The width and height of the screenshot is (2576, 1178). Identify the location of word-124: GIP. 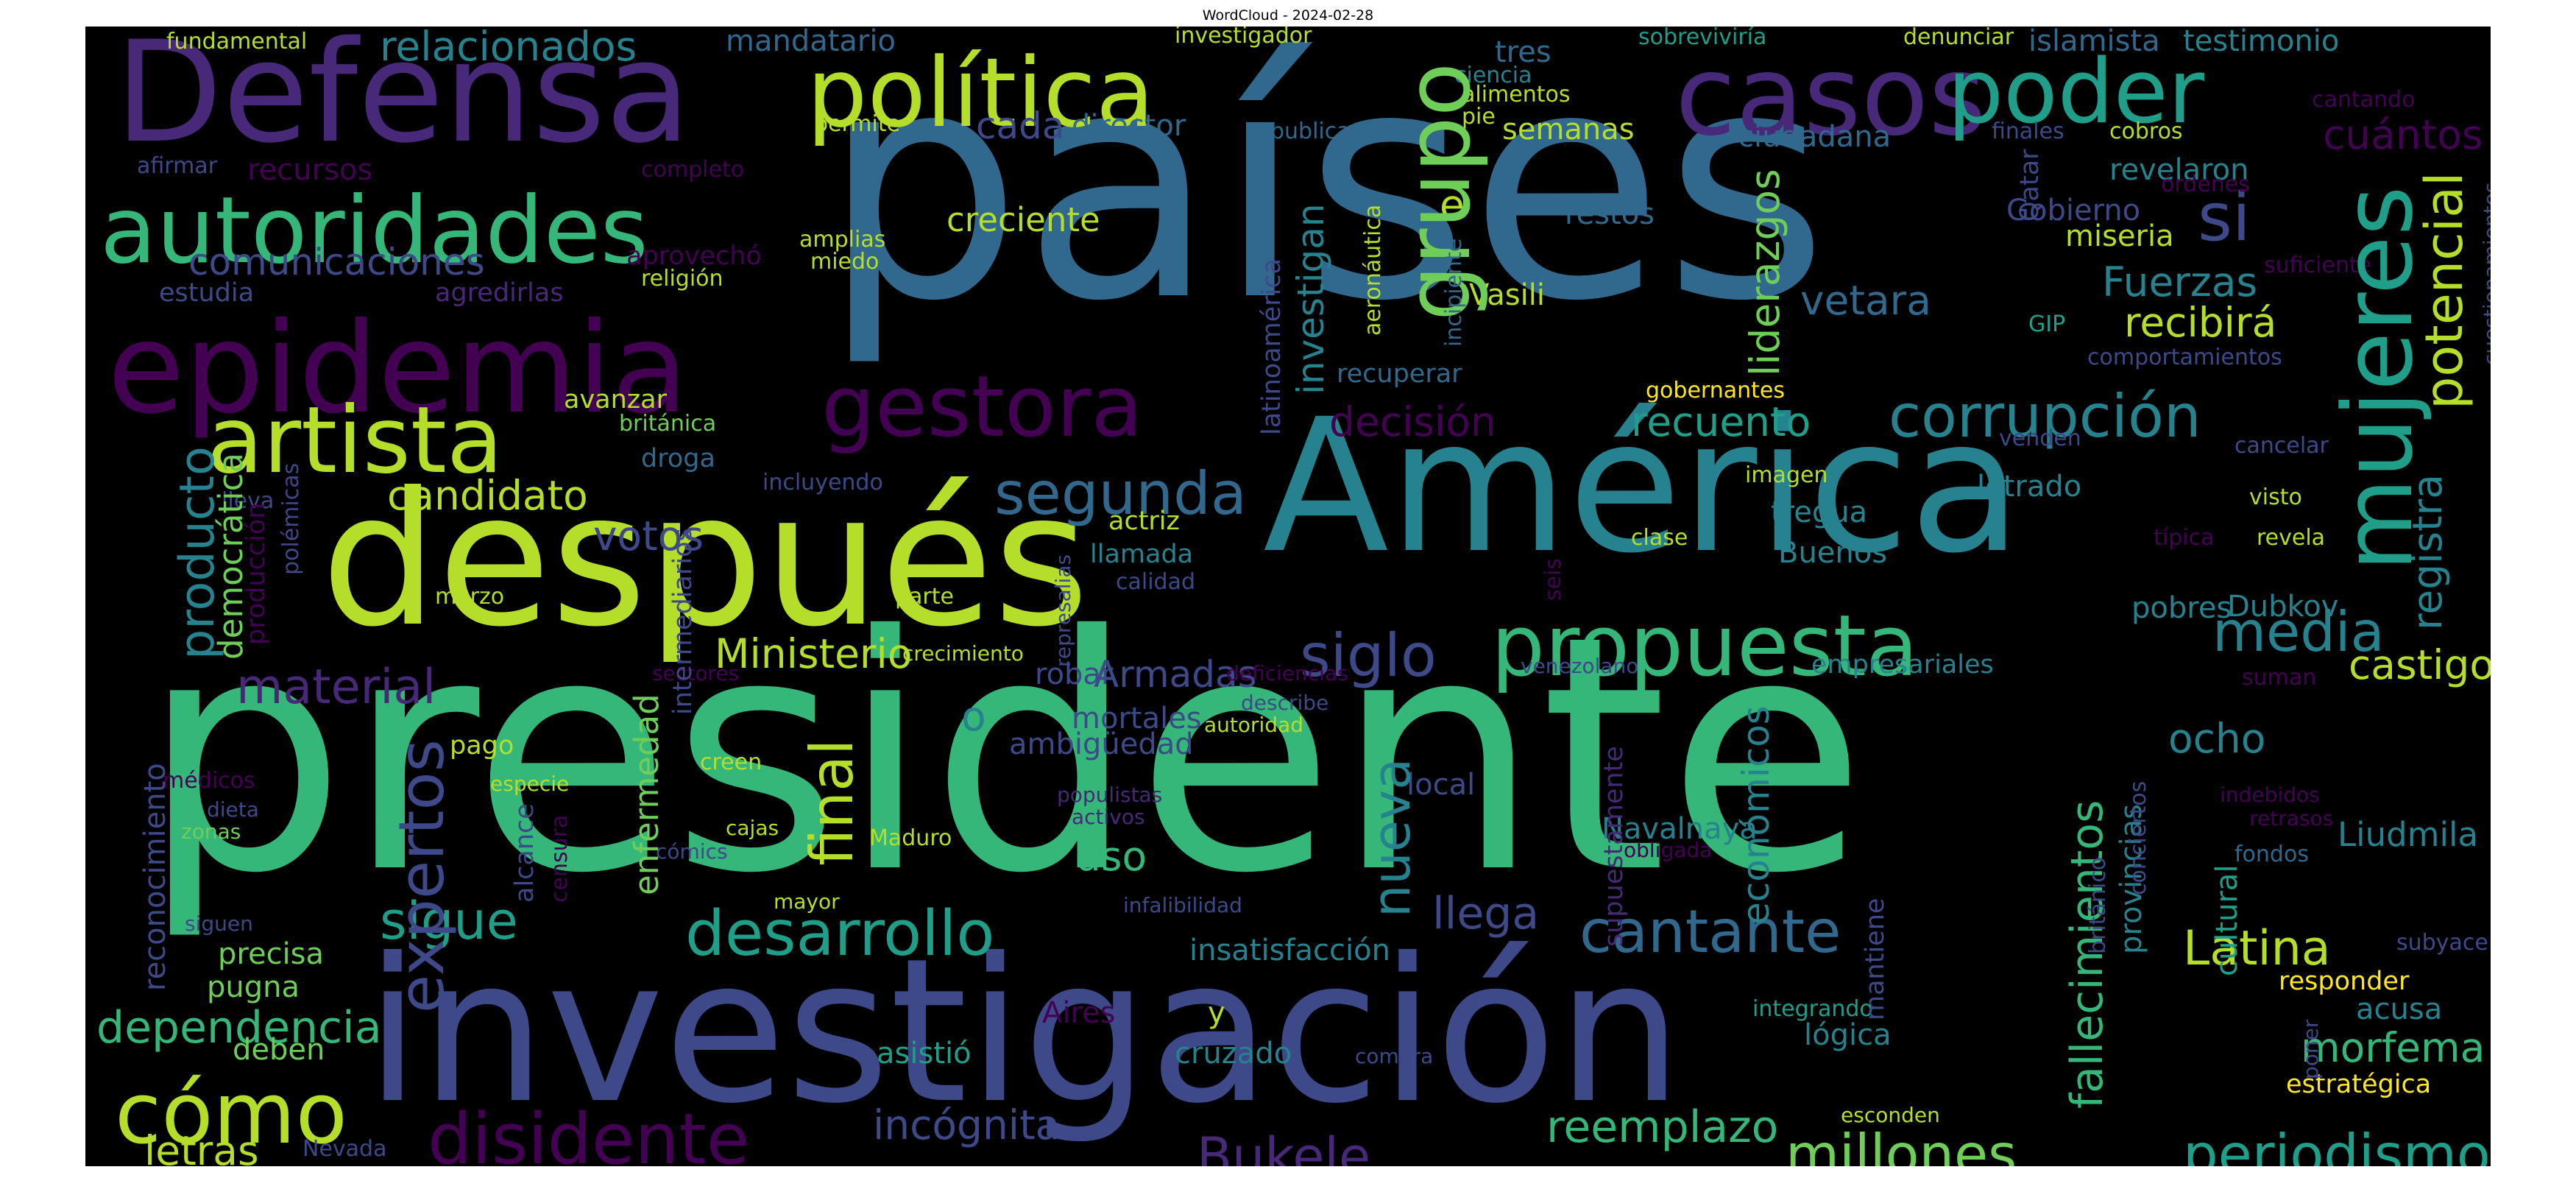
(2047, 324).